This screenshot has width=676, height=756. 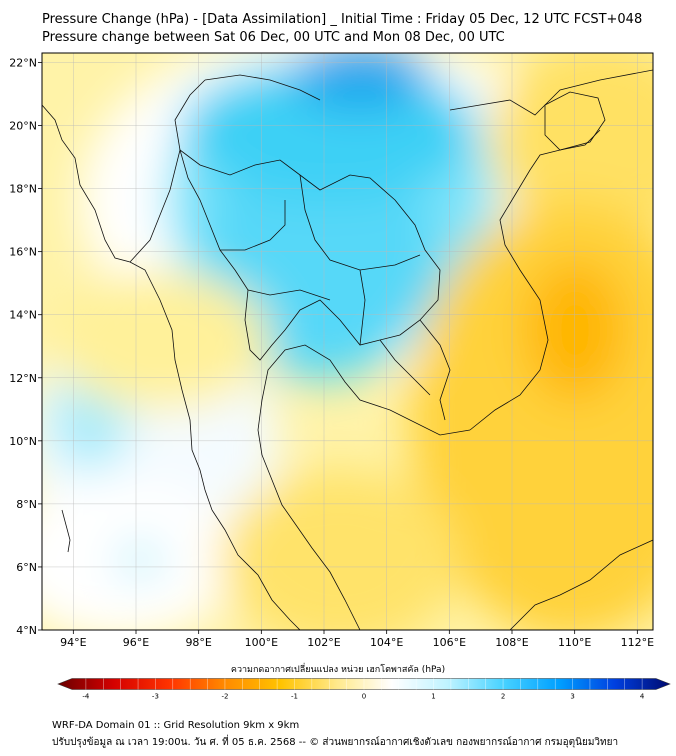 I want to click on colorbar-tick-label: 3, so click(x=572, y=697).